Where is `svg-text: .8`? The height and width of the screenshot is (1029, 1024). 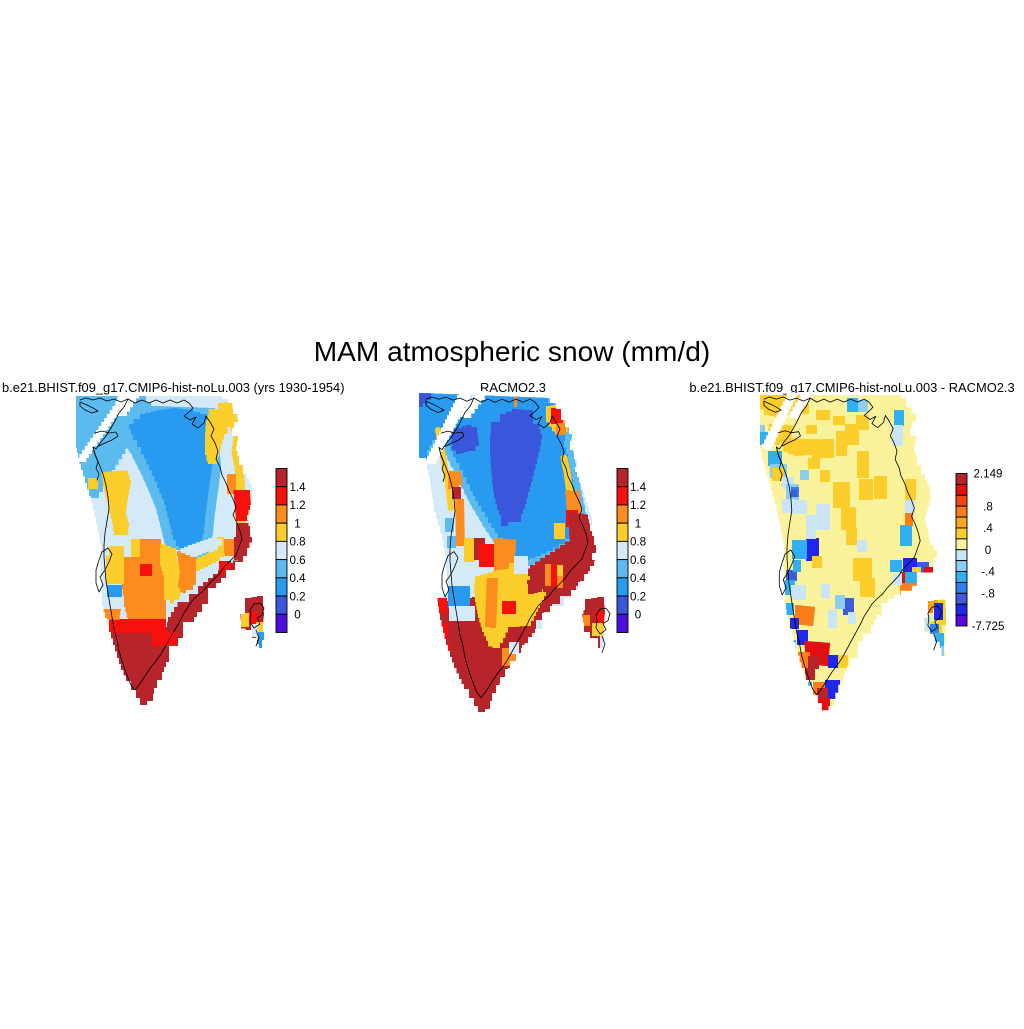 svg-text: .8 is located at coordinates (988, 506).